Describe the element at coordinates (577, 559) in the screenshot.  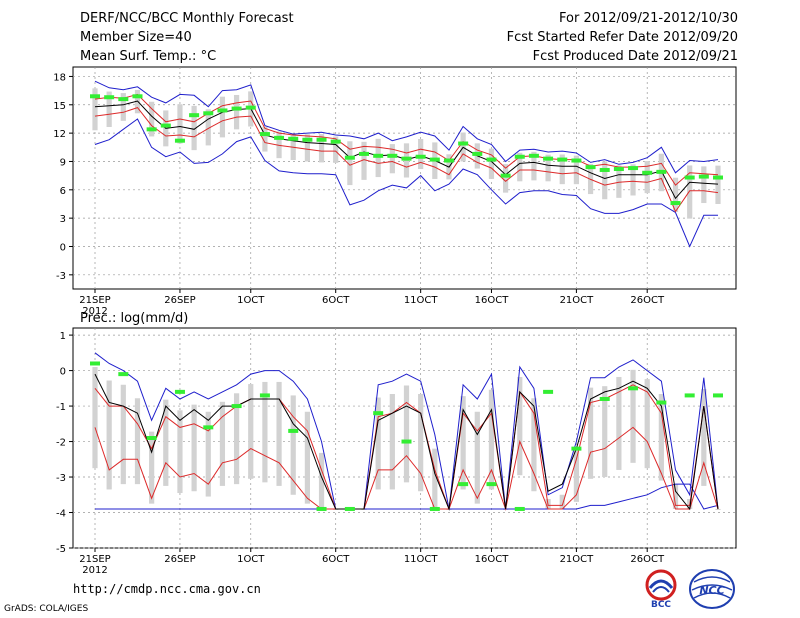
I see `x-tick-label: 21OCT` at that location.